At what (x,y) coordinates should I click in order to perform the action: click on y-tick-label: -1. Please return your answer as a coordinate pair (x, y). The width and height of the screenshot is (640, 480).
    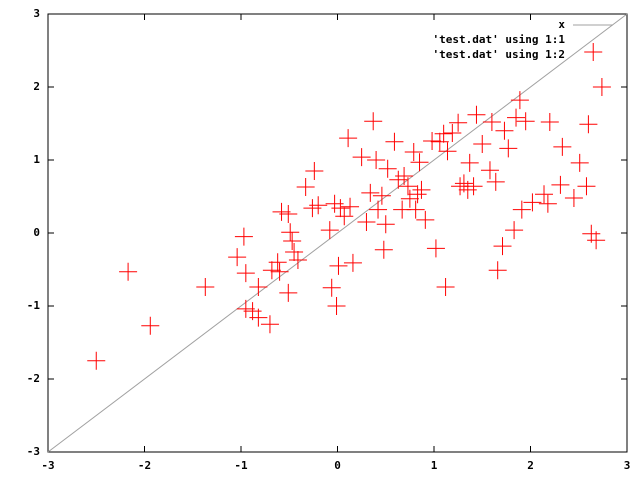
    Looking at the image, I should click on (34, 305).